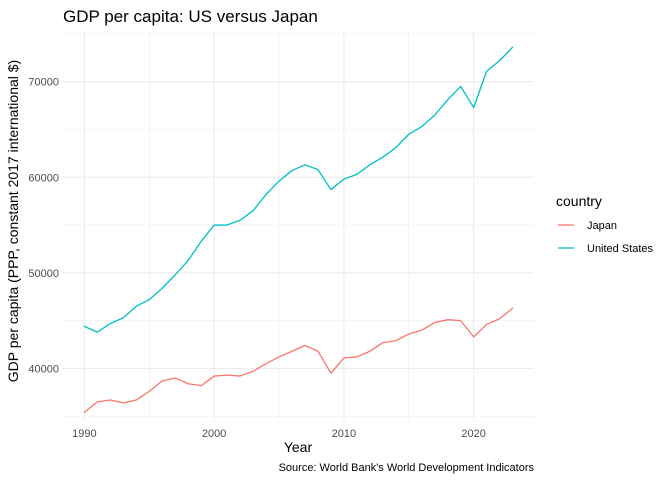 The width and height of the screenshot is (672, 480). Describe the element at coordinates (344, 434) in the screenshot. I see `x-tick-label: 2010` at that location.